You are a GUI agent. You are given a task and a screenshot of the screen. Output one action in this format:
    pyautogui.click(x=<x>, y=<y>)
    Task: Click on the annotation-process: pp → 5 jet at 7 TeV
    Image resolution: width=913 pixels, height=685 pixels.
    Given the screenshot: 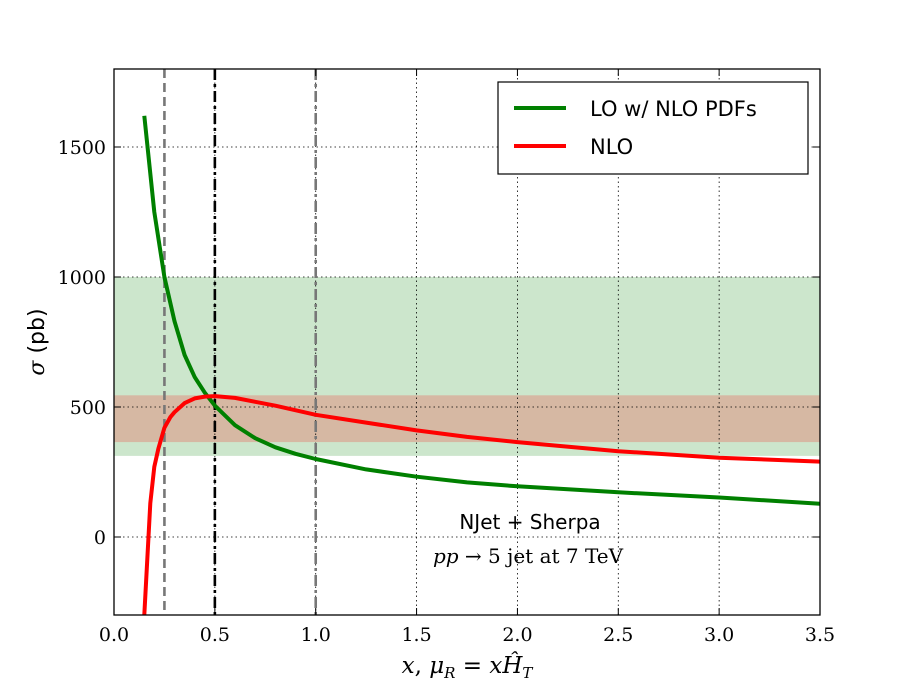 What is the action you would take?
    pyautogui.click(x=528, y=556)
    